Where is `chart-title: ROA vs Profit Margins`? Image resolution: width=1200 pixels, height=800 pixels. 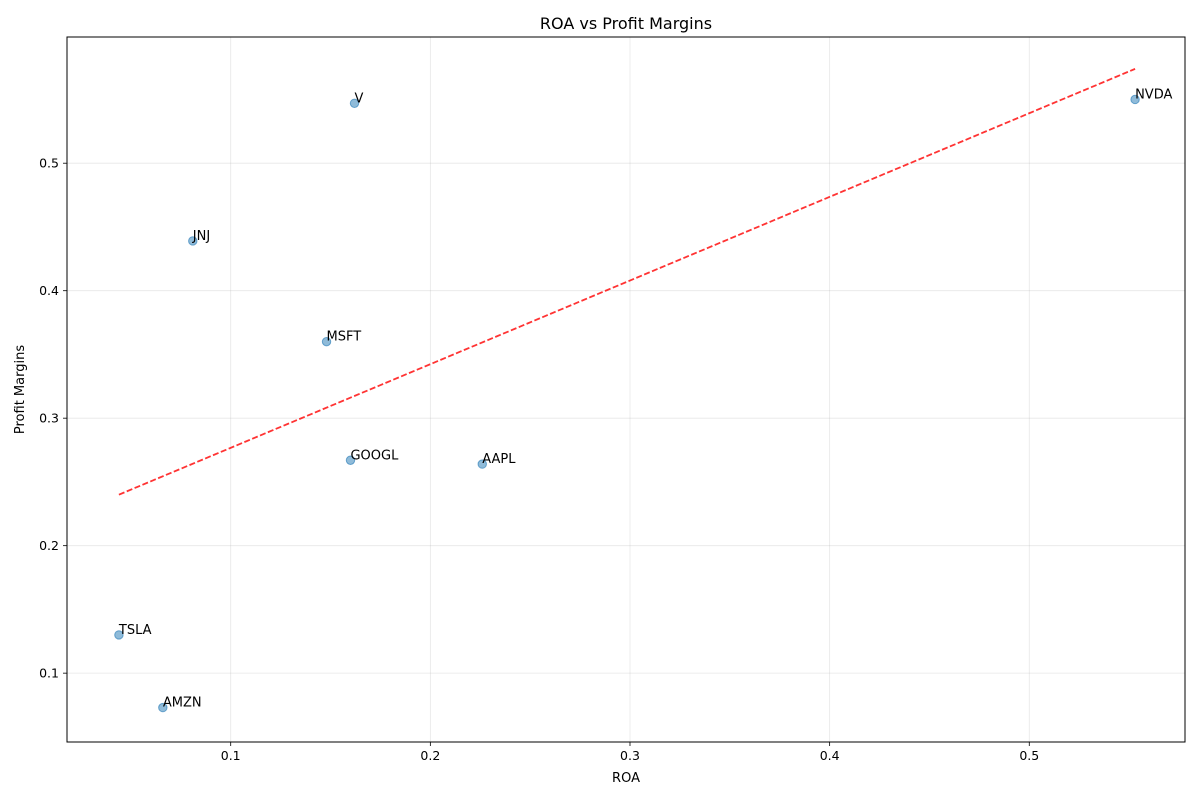 chart-title: ROA vs Profit Margins is located at coordinates (626, 23).